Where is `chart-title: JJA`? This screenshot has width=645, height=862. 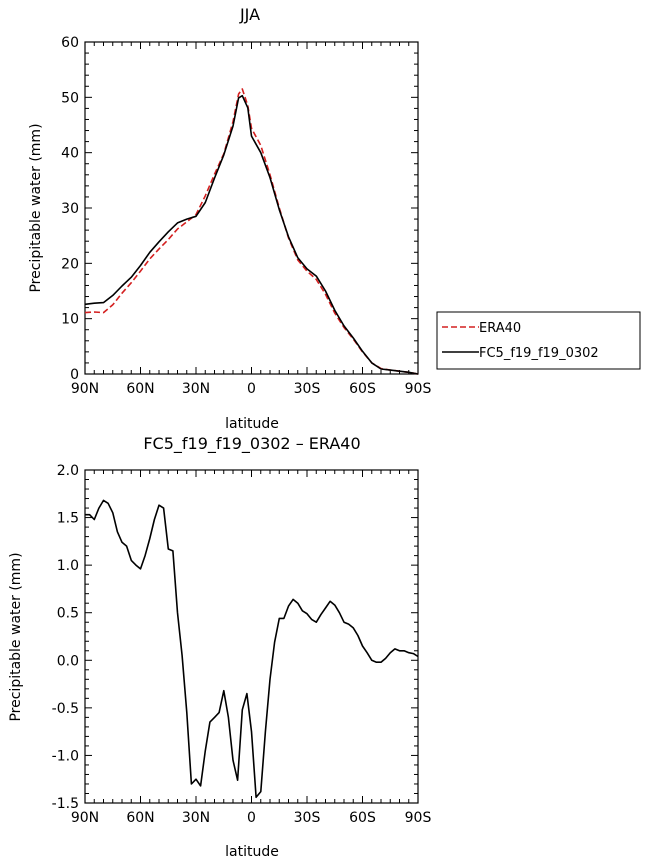 chart-title: JJA is located at coordinates (249, 14).